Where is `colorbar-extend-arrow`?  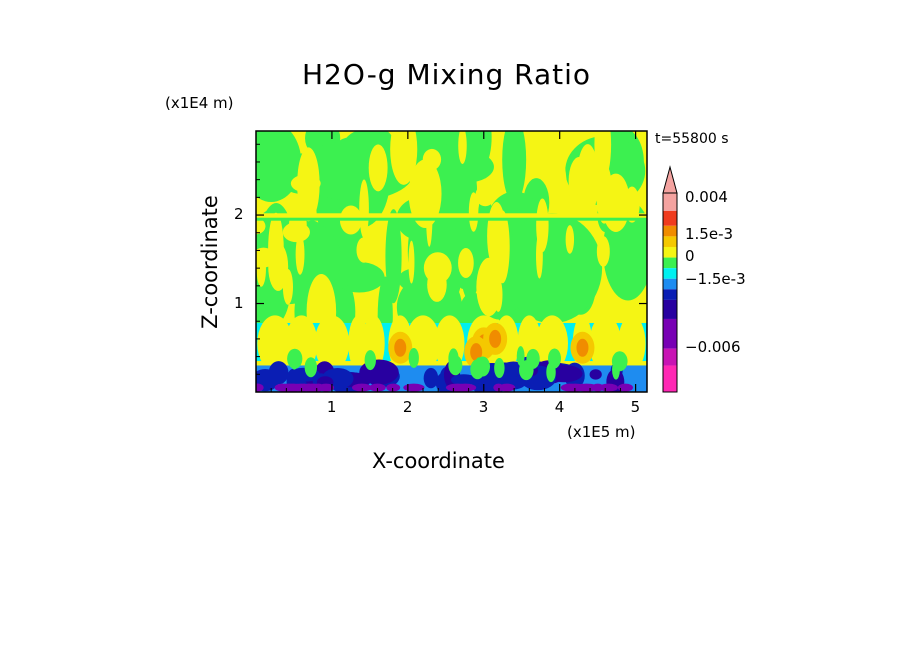
colorbar-extend-arrow is located at coordinates (670, 179).